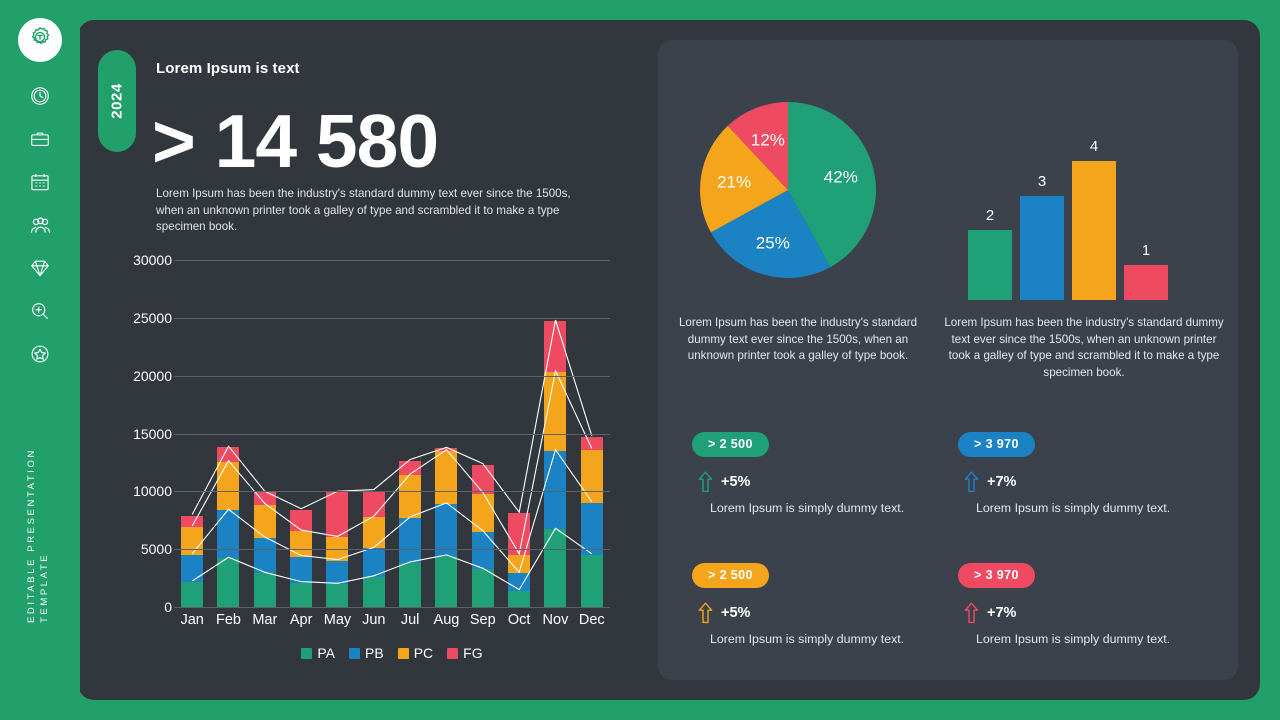  I want to click on sidebar-item-users, so click(40, 225).